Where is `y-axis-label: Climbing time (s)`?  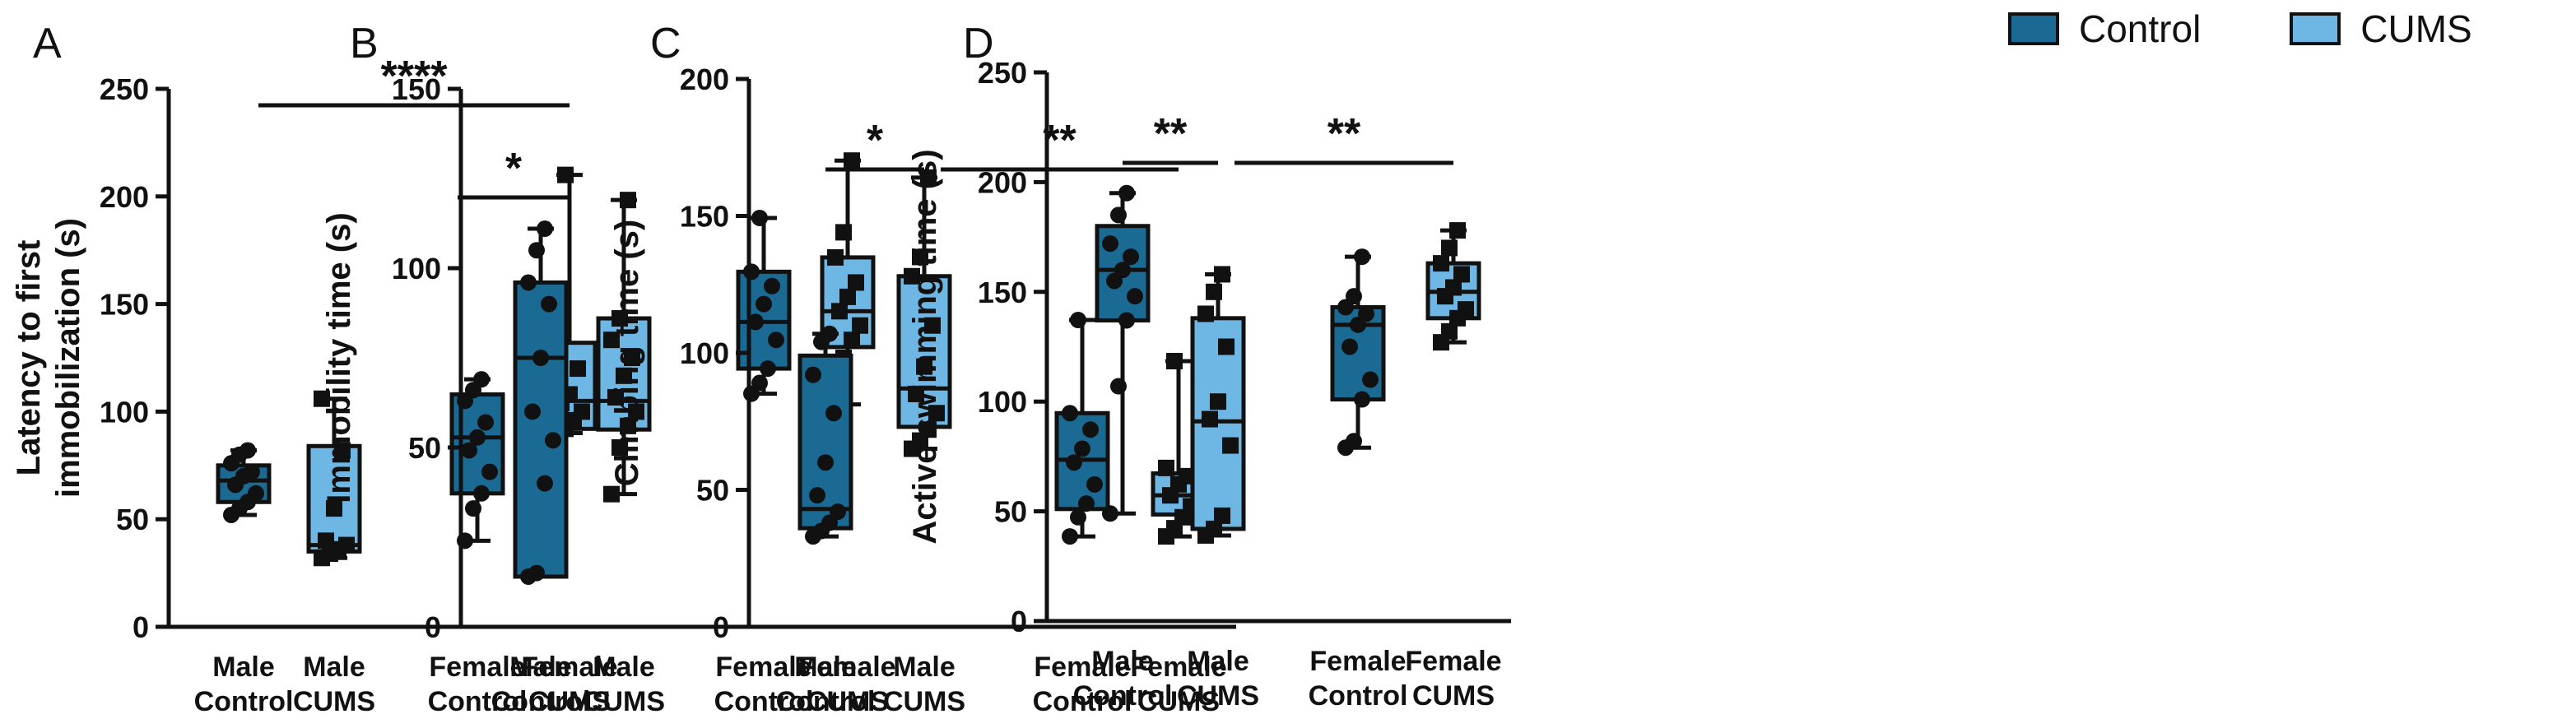 y-axis-label: Climbing time (s) is located at coordinates (627, 353).